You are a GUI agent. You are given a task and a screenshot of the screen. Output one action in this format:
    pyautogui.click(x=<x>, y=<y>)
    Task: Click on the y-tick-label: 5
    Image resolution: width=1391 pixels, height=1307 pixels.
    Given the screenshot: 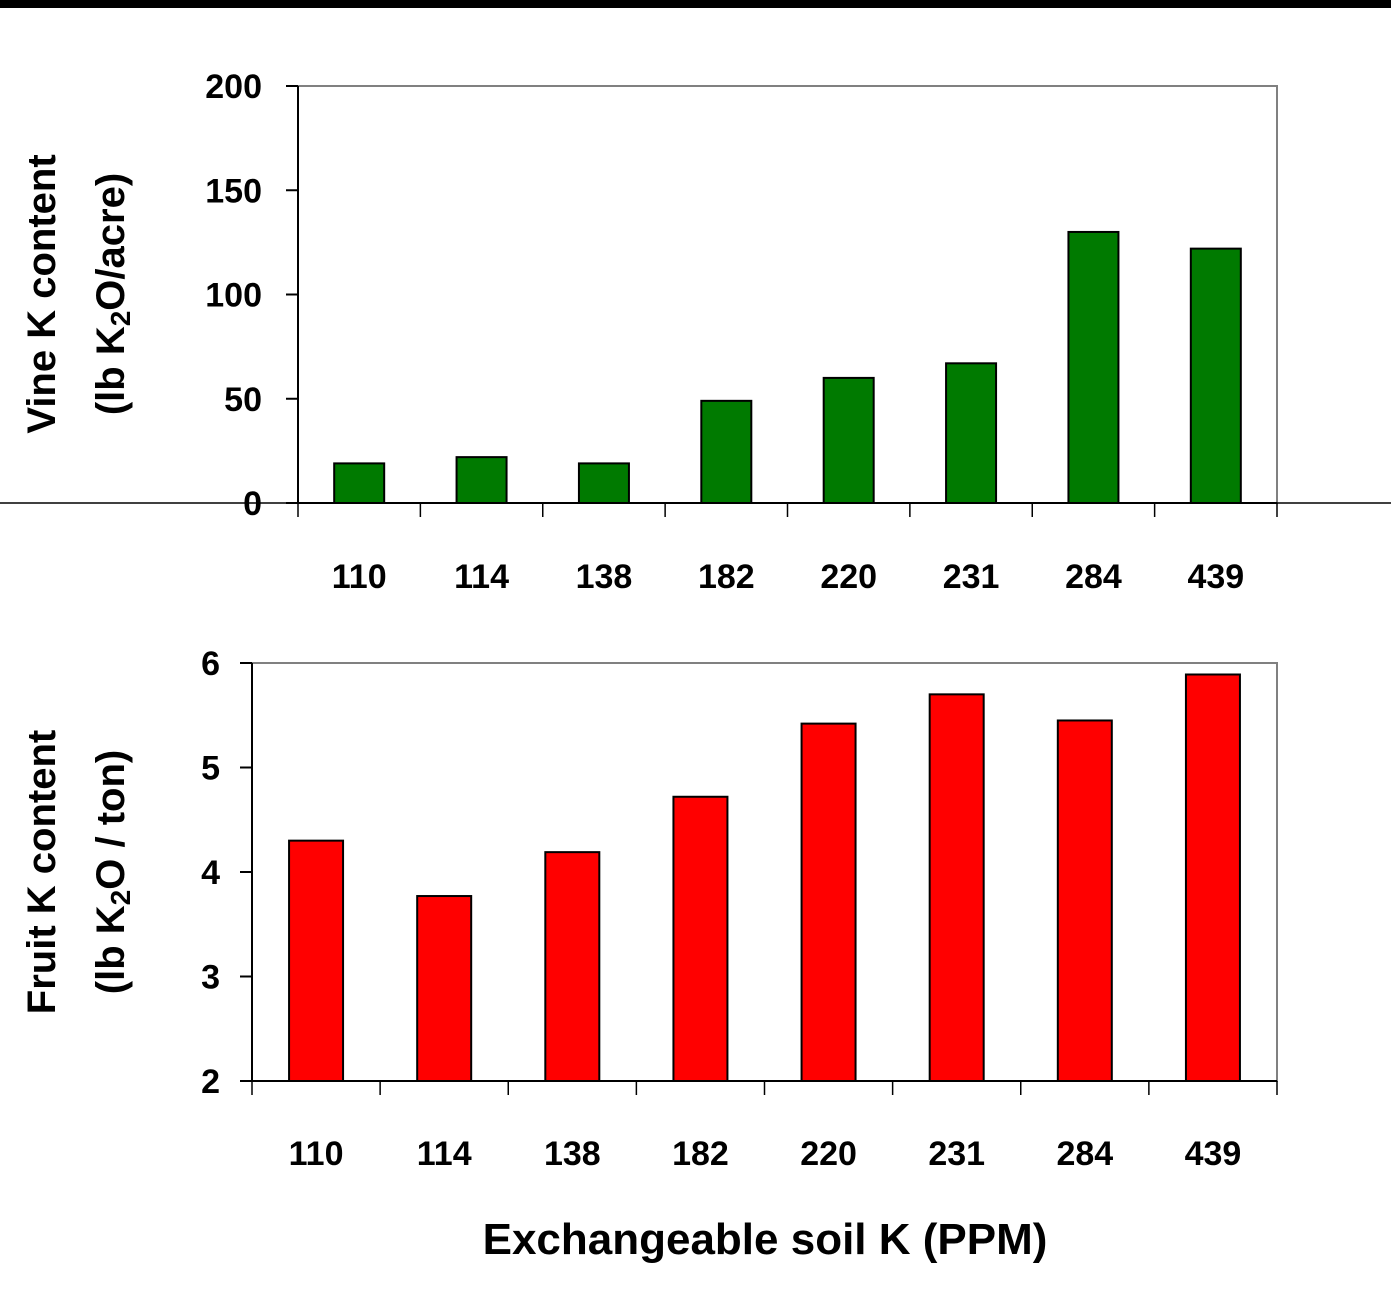 What is the action you would take?
    pyautogui.click(x=210, y=769)
    